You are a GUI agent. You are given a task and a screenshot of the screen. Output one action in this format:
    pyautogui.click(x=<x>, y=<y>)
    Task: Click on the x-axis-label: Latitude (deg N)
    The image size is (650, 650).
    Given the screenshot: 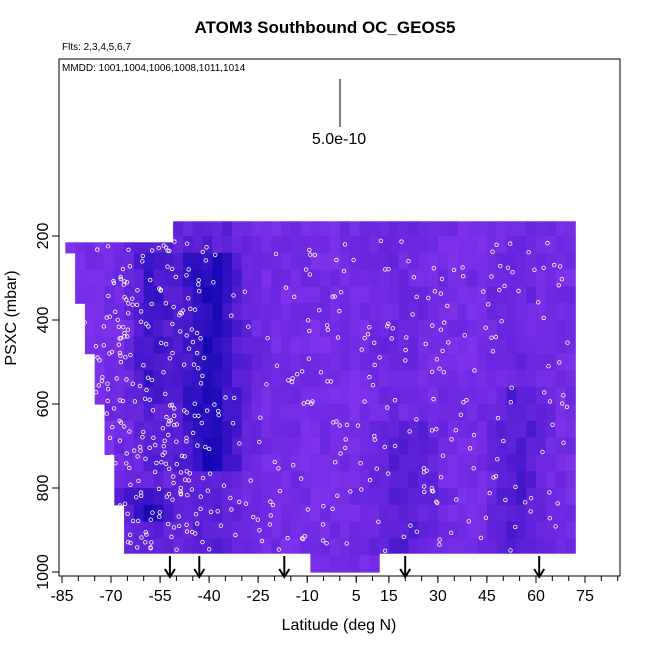 What is the action you would take?
    pyautogui.click(x=339, y=625)
    